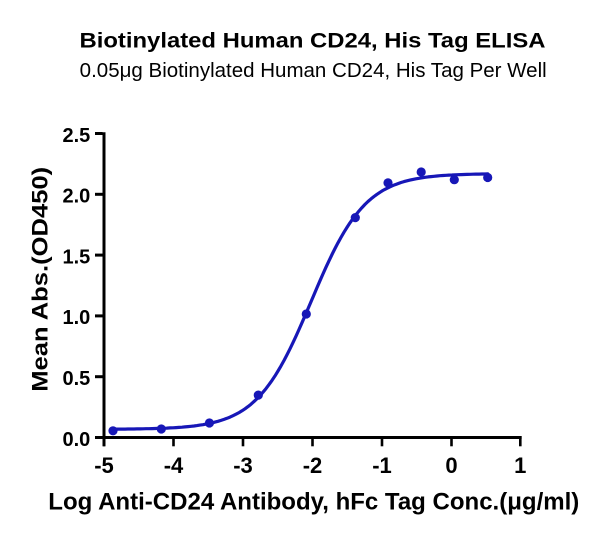 The height and width of the screenshot is (538, 600). What do you see at coordinates (382, 465) in the screenshot?
I see `svg-text: -1` at bounding box center [382, 465].